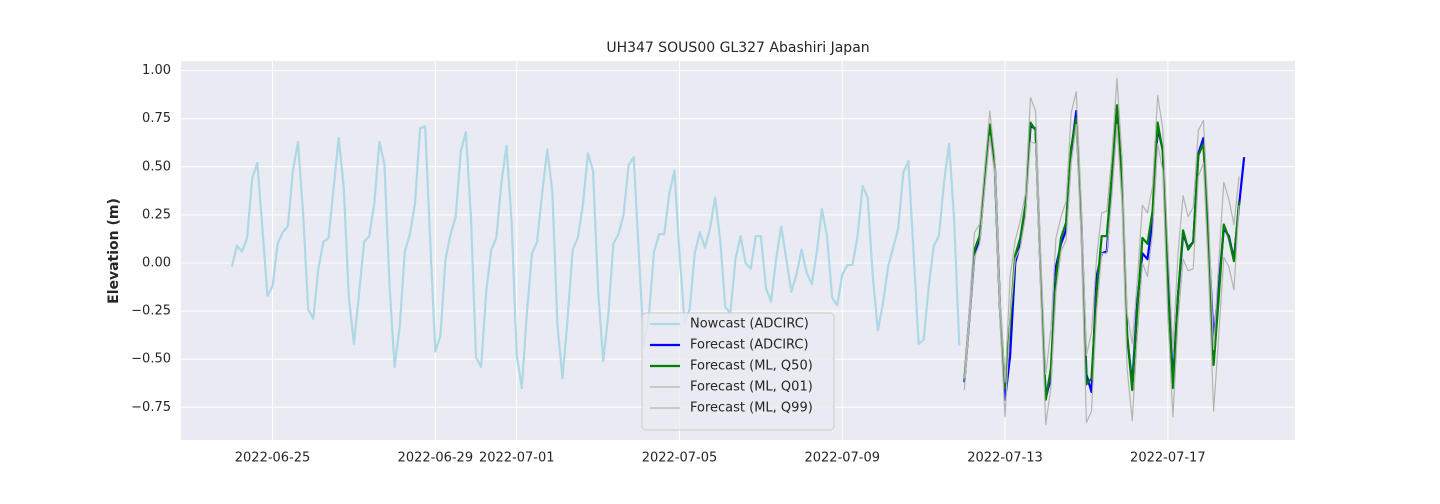 The image size is (1440, 504). What do you see at coordinates (751, 366) in the screenshot?
I see `legend-label: Forecast (ML, Q50)` at bounding box center [751, 366].